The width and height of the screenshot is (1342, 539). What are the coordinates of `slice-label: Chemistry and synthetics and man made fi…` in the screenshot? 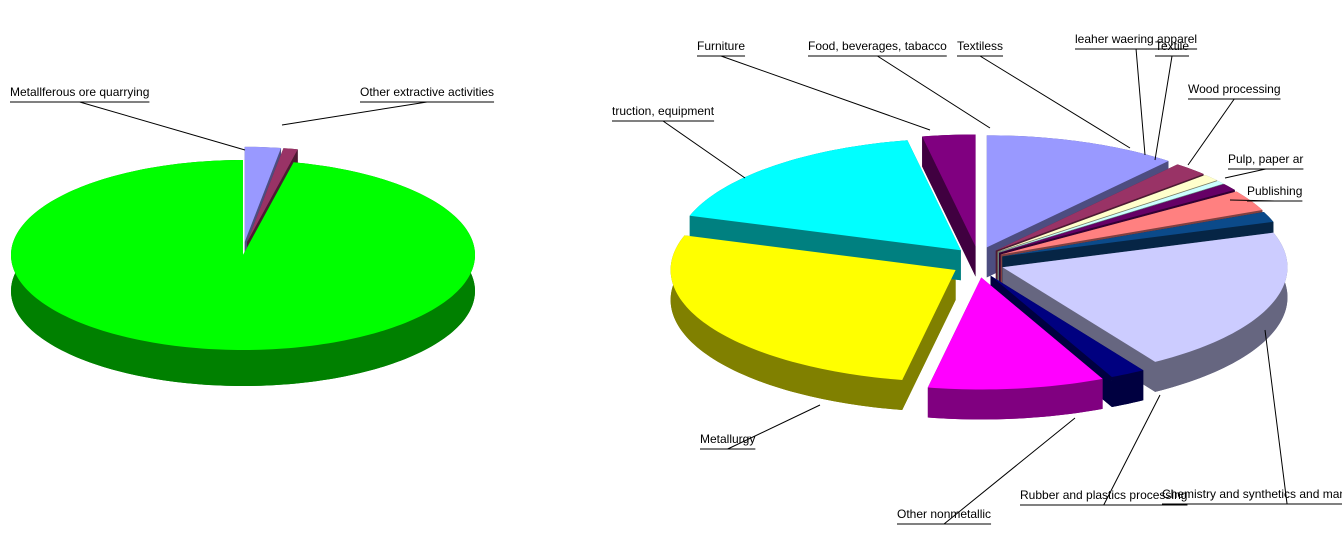 It's located at (1252, 494).